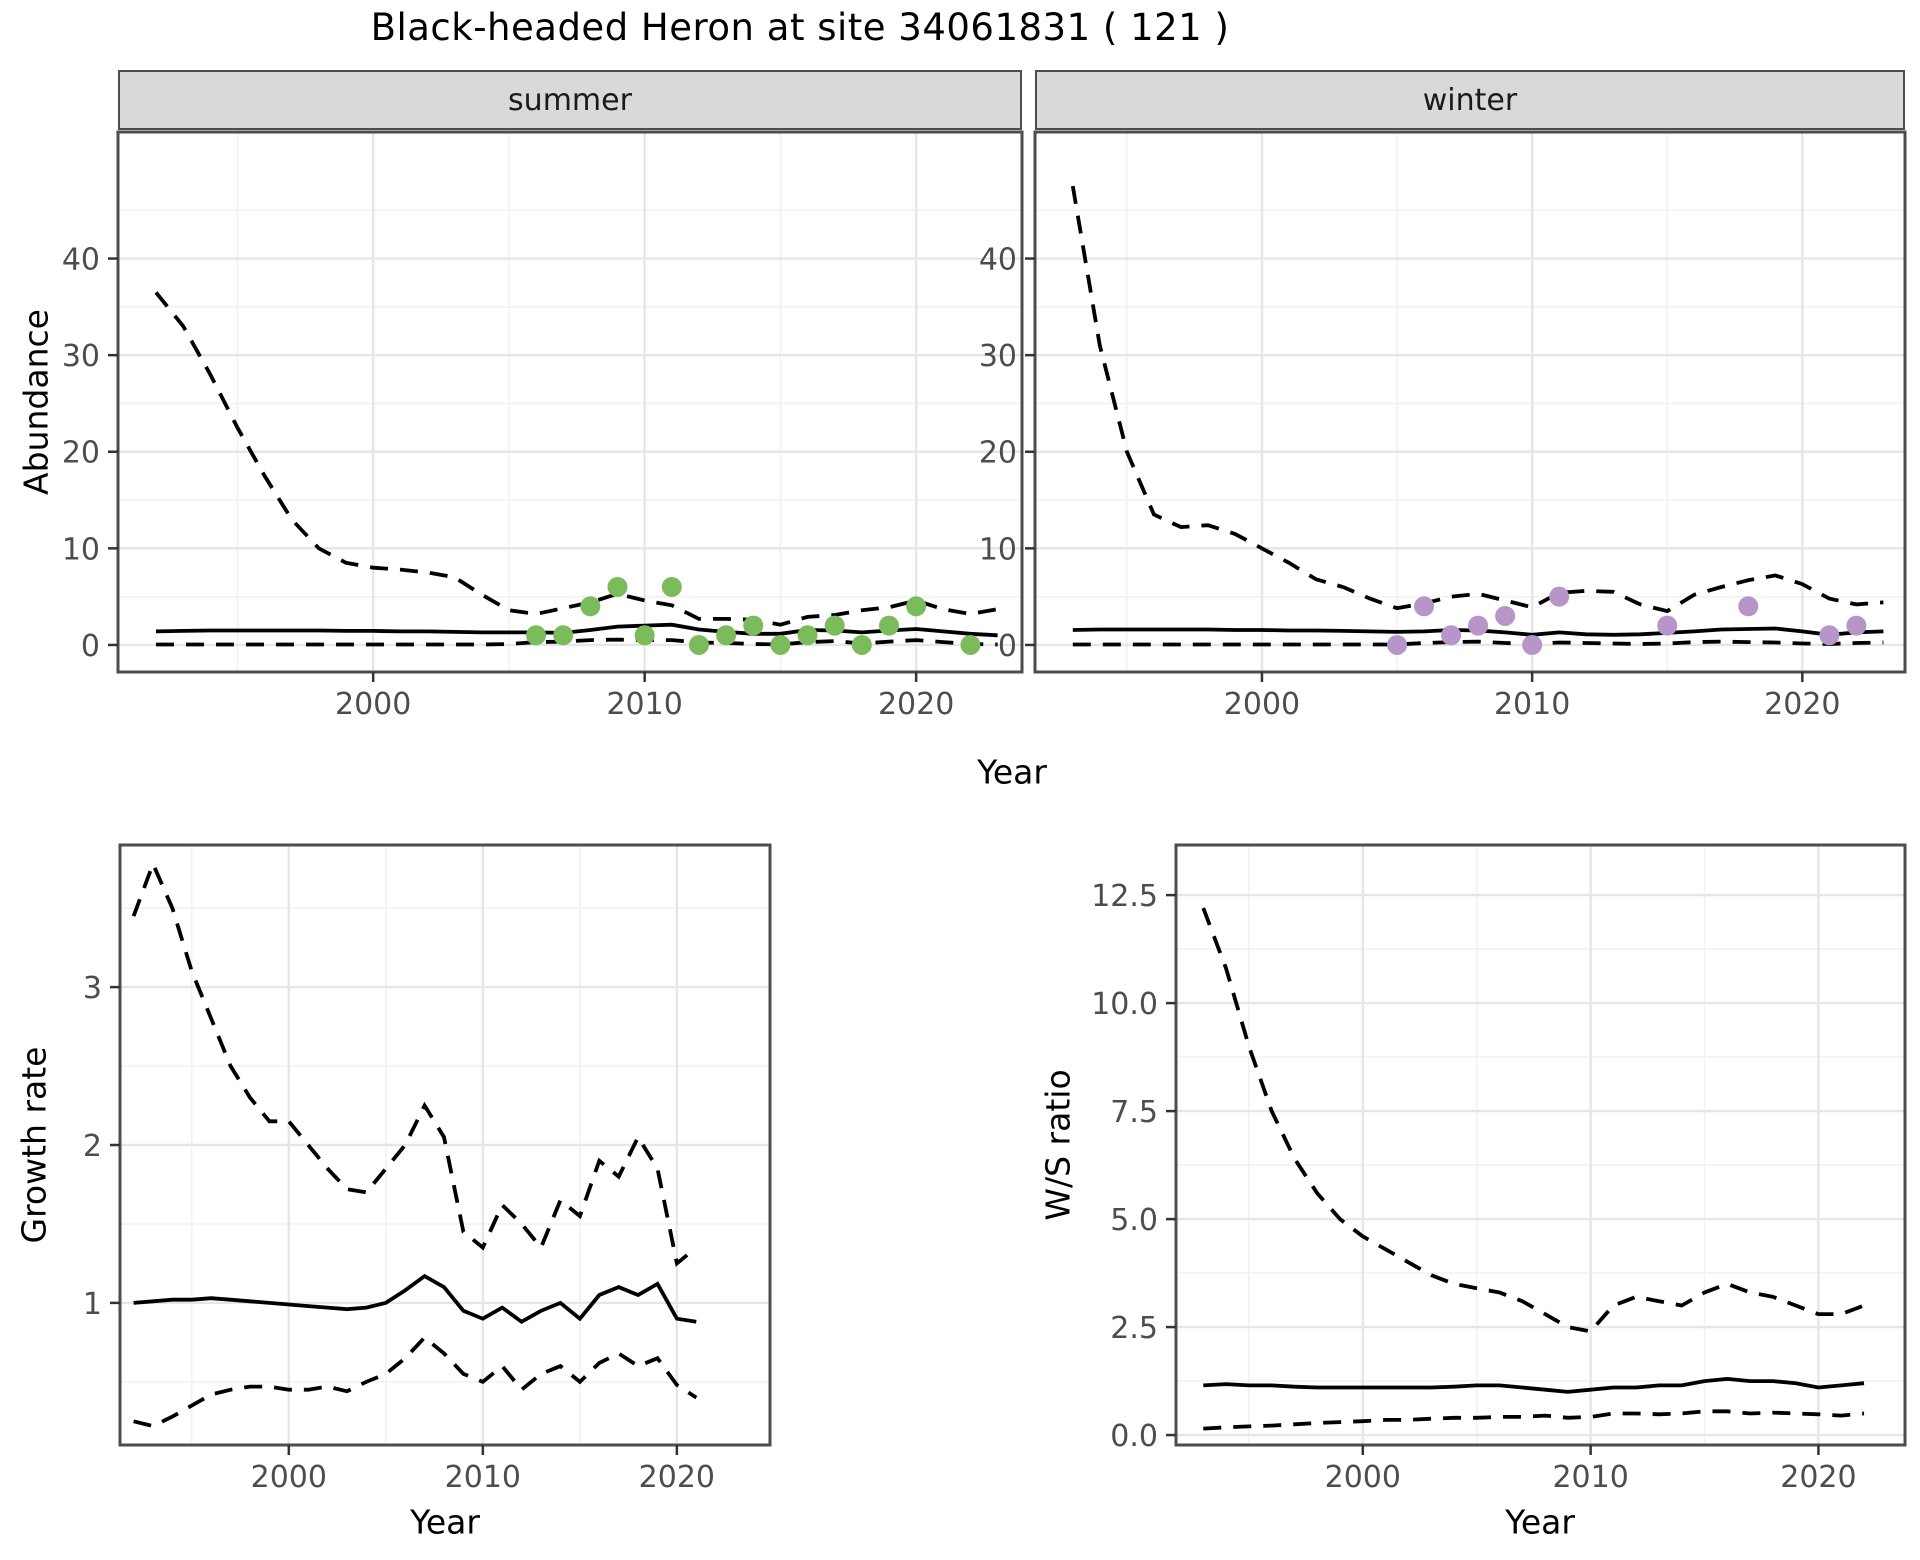  I want to click on axis-label-ws-ratio: W/S ratio, so click(1058, 1145).